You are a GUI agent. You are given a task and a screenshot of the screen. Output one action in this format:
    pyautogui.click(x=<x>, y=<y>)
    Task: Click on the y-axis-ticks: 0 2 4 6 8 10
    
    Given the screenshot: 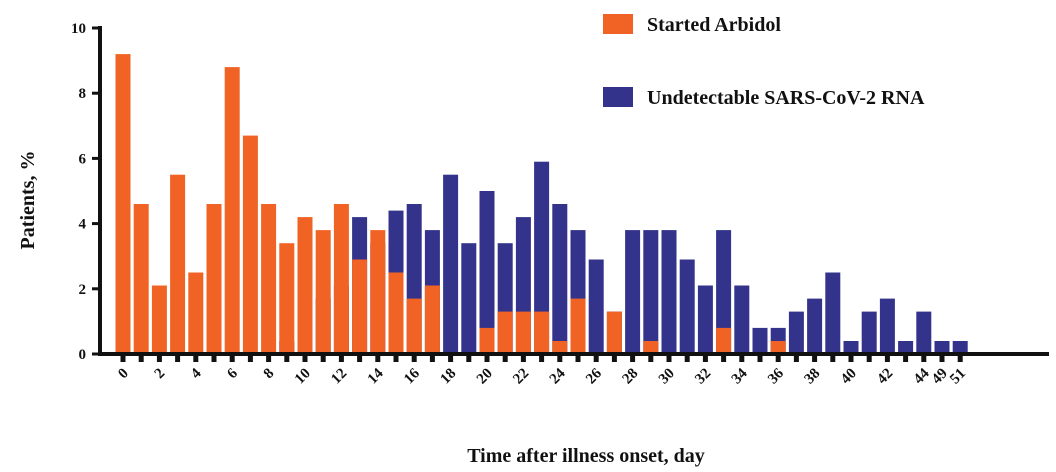 What is the action you would take?
    pyautogui.click(x=85, y=192)
    